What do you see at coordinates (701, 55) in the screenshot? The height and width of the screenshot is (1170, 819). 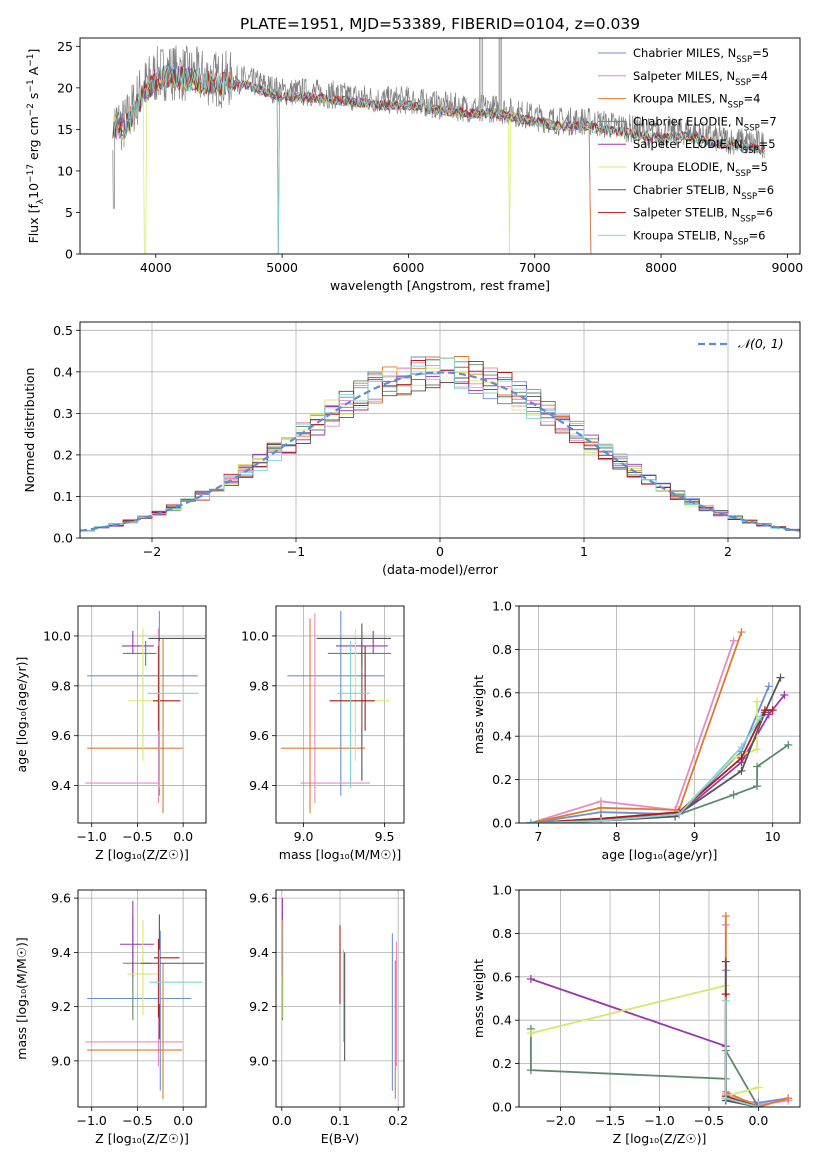 I see `legend-entry: Chabrier MILES, NSSP=5` at bounding box center [701, 55].